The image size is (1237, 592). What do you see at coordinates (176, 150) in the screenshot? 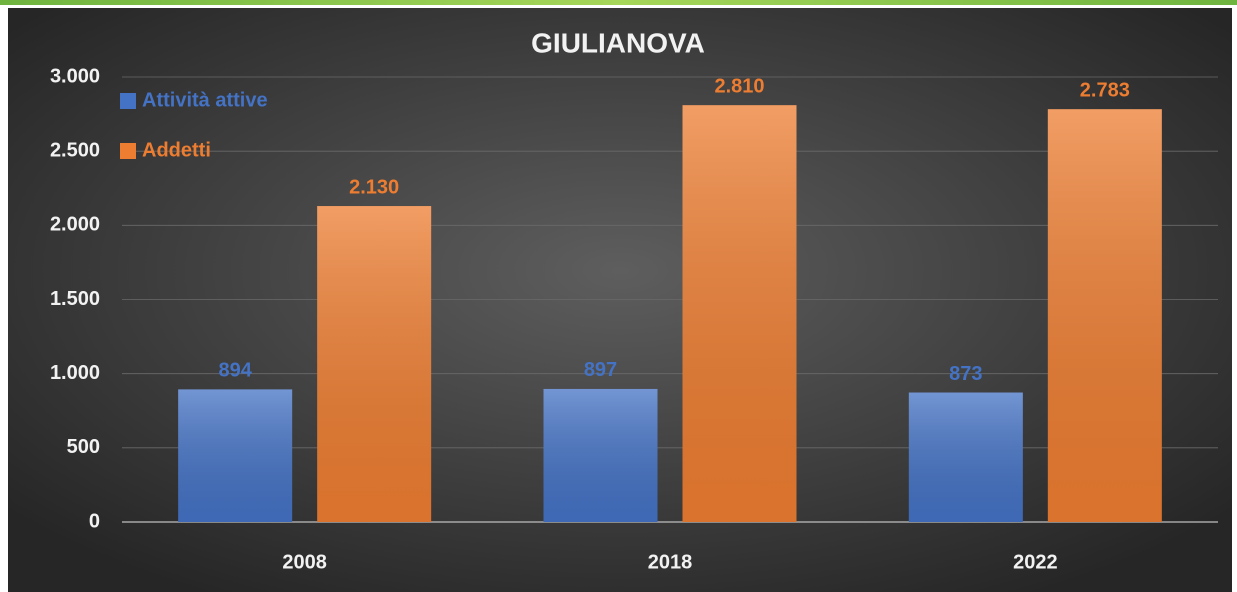
I see `legend-label: Addetti` at bounding box center [176, 150].